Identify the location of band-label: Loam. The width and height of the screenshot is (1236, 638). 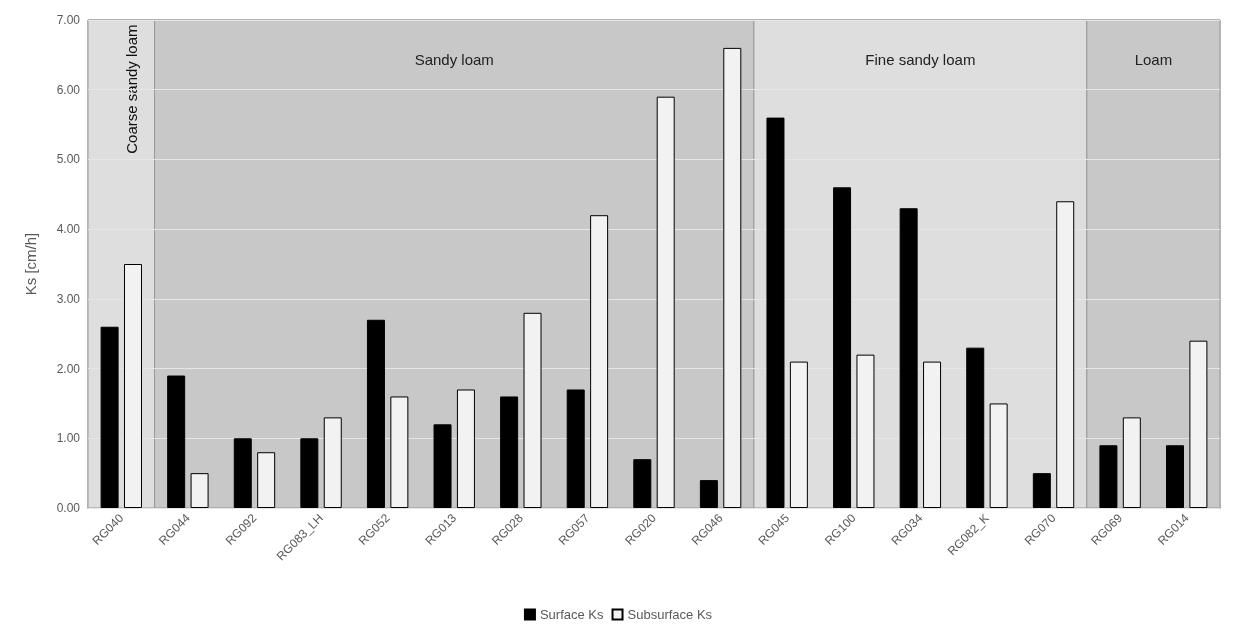
(1153, 59).